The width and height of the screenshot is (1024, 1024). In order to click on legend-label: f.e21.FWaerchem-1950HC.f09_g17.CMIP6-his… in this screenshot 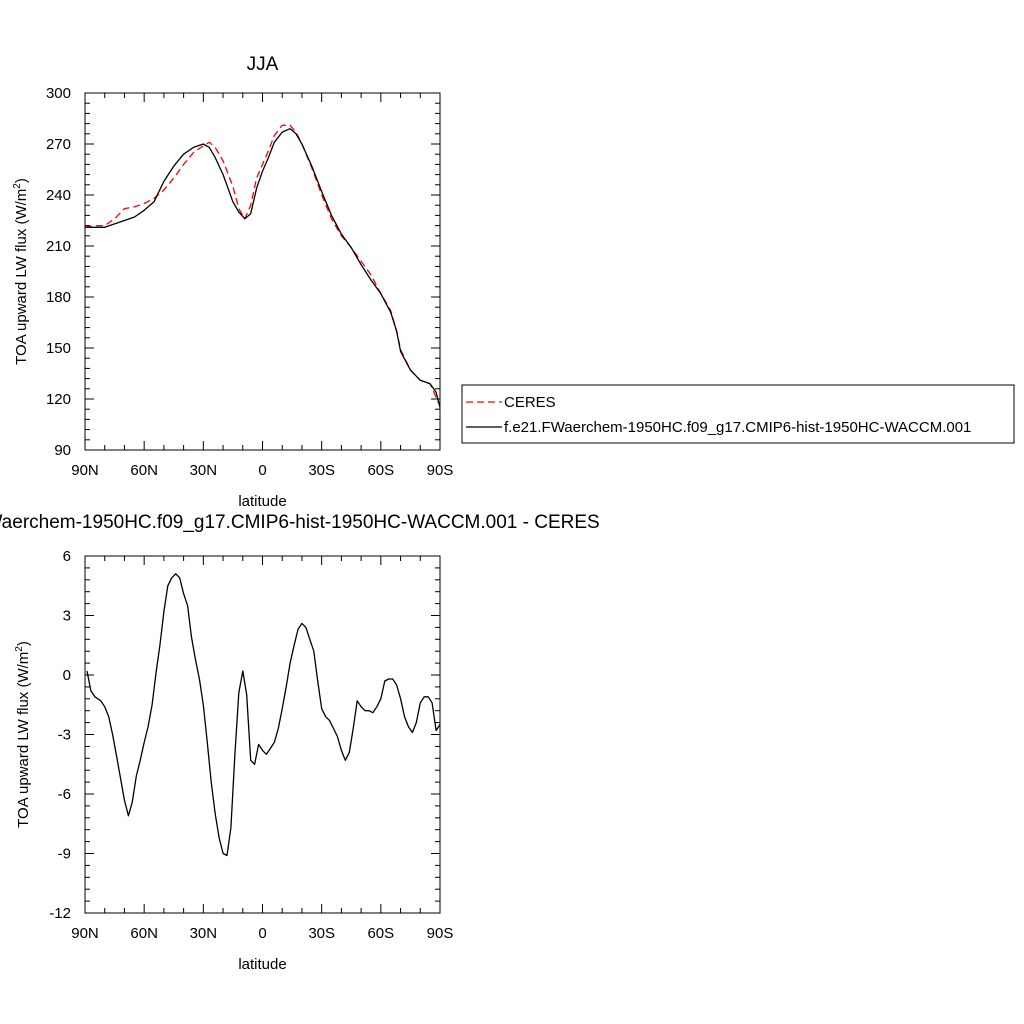, I will do `click(737, 427)`.